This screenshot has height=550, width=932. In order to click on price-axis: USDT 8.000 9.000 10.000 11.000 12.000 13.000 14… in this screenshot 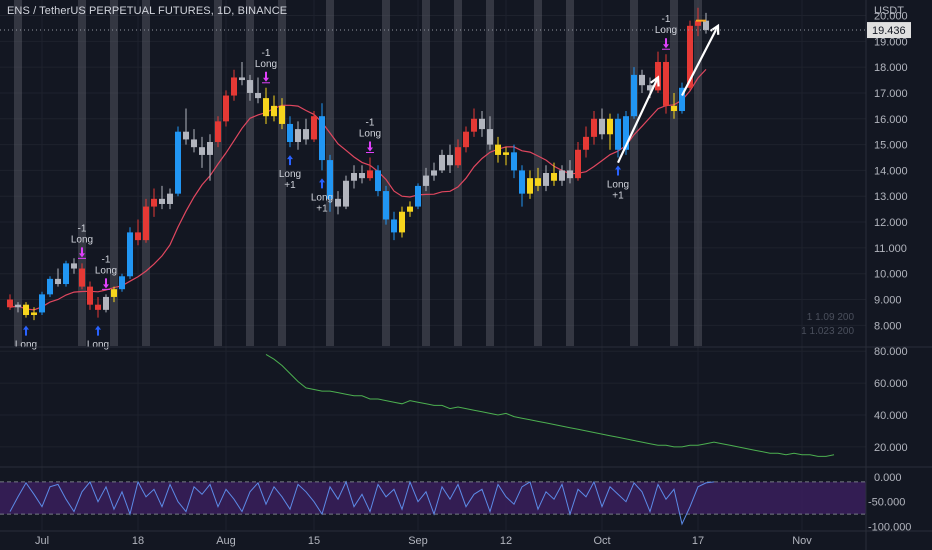, I will do `click(889, 269)`.